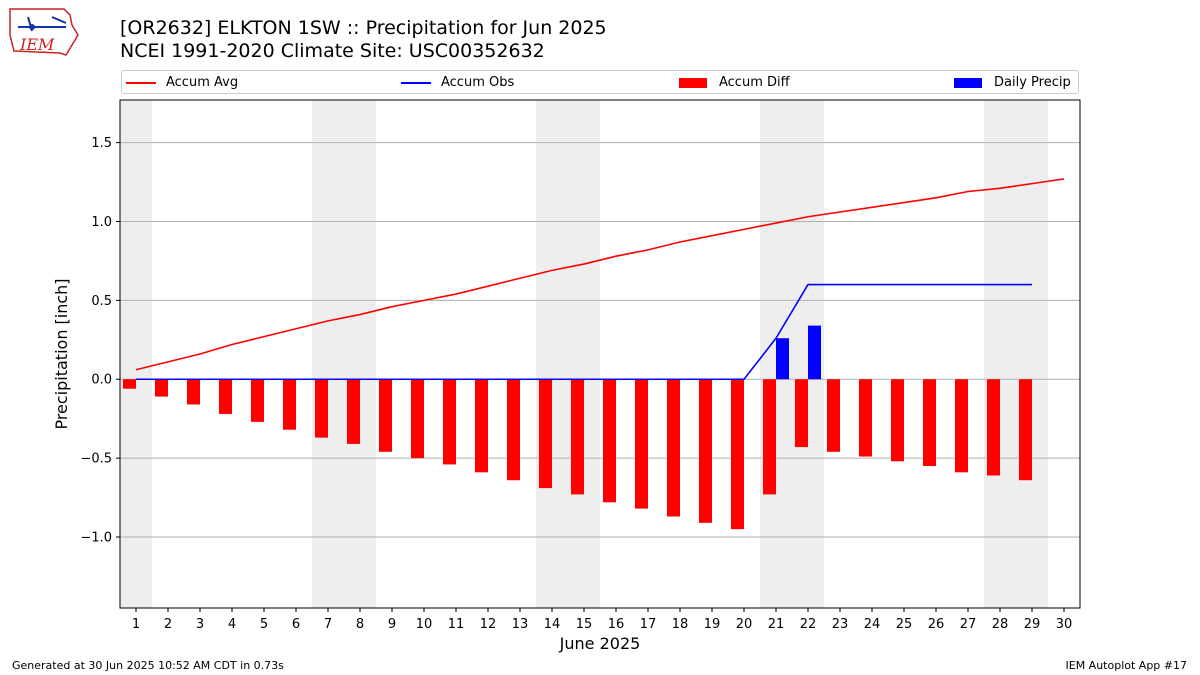  Describe the element at coordinates (96, 538) in the screenshot. I see `y-tick-label: −1.0` at that location.